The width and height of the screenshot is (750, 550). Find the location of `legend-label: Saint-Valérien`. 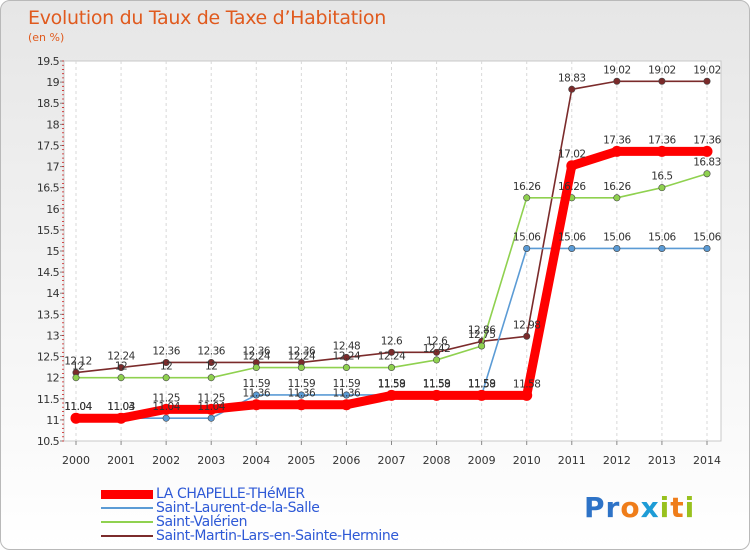

legend-label: Saint-Valérien is located at coordinates (202, 522).